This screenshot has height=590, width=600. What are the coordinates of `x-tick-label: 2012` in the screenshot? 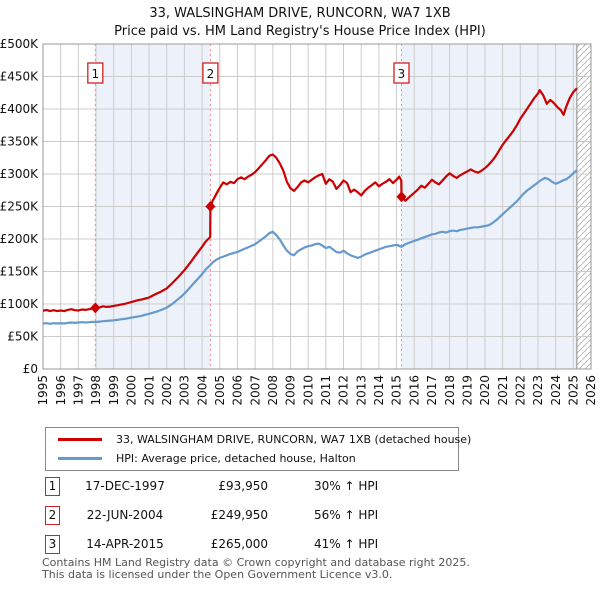 It's located at (344, 390).